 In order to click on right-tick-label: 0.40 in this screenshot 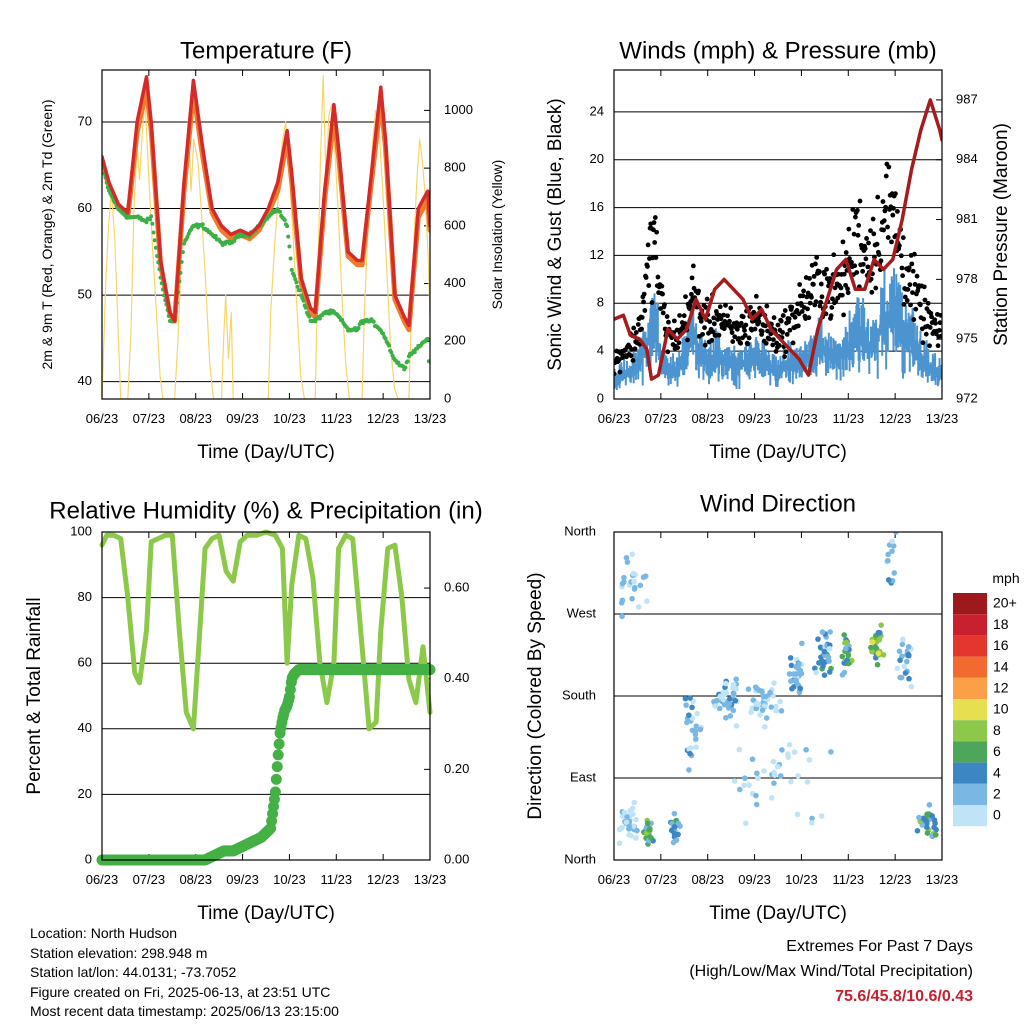, I will do `click(456, 677)`.